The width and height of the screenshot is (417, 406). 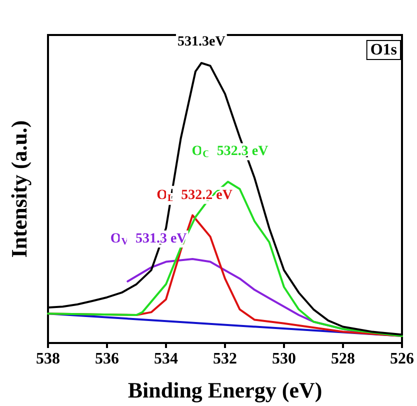 I want to click on y-axis-title: Intensity (a.u.), so click(x=19, y=189).